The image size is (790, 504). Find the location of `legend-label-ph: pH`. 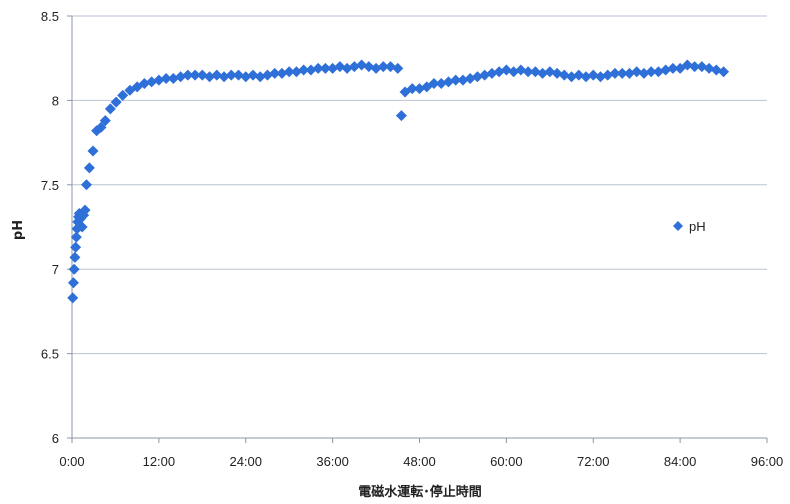

legend-label-ph: pH is located at coordinates (697, 226).